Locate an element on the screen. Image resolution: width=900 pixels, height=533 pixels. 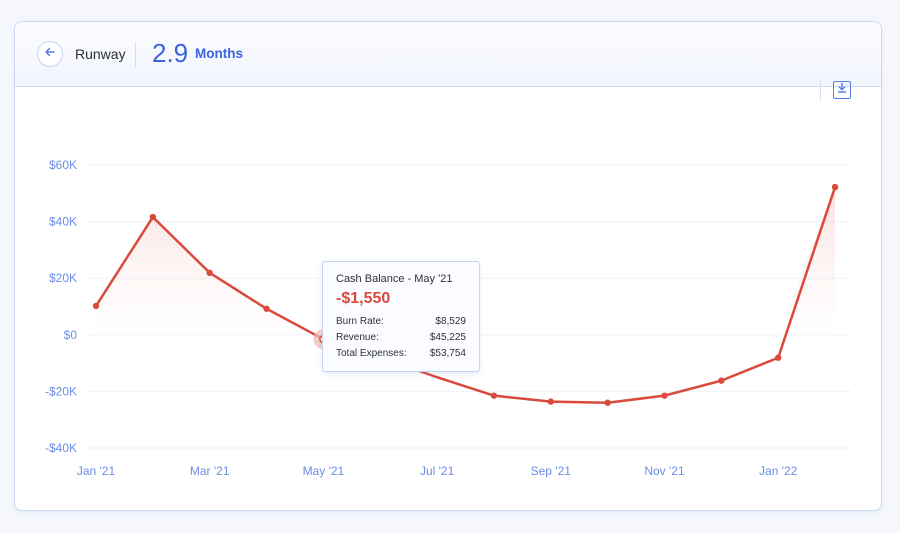
tooltip-label: Burn Rate: is located at coordinates (360, 321).